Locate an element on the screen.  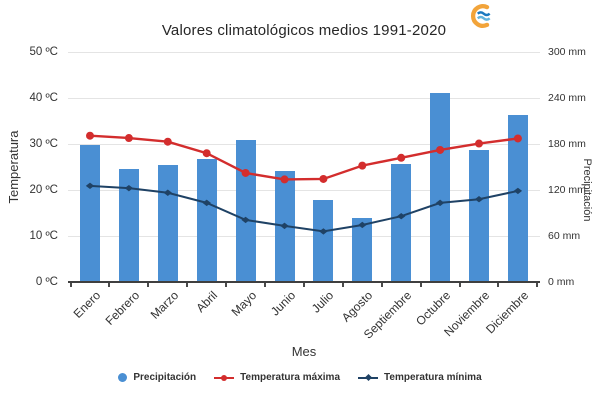
y-tick-left-20: 20 ºC is located at coordinates (44, 190).